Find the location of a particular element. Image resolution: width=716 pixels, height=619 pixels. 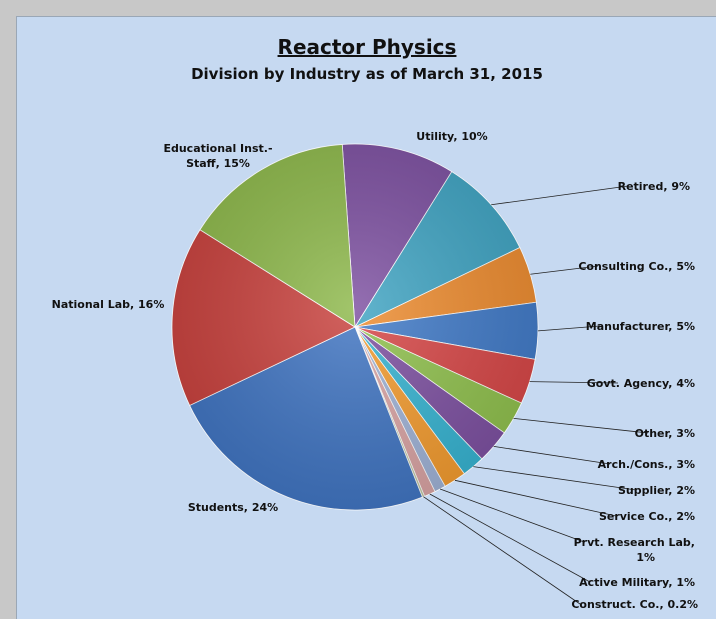

slice-label: Manufacturer, 5% is located at coordinates (640, 326).